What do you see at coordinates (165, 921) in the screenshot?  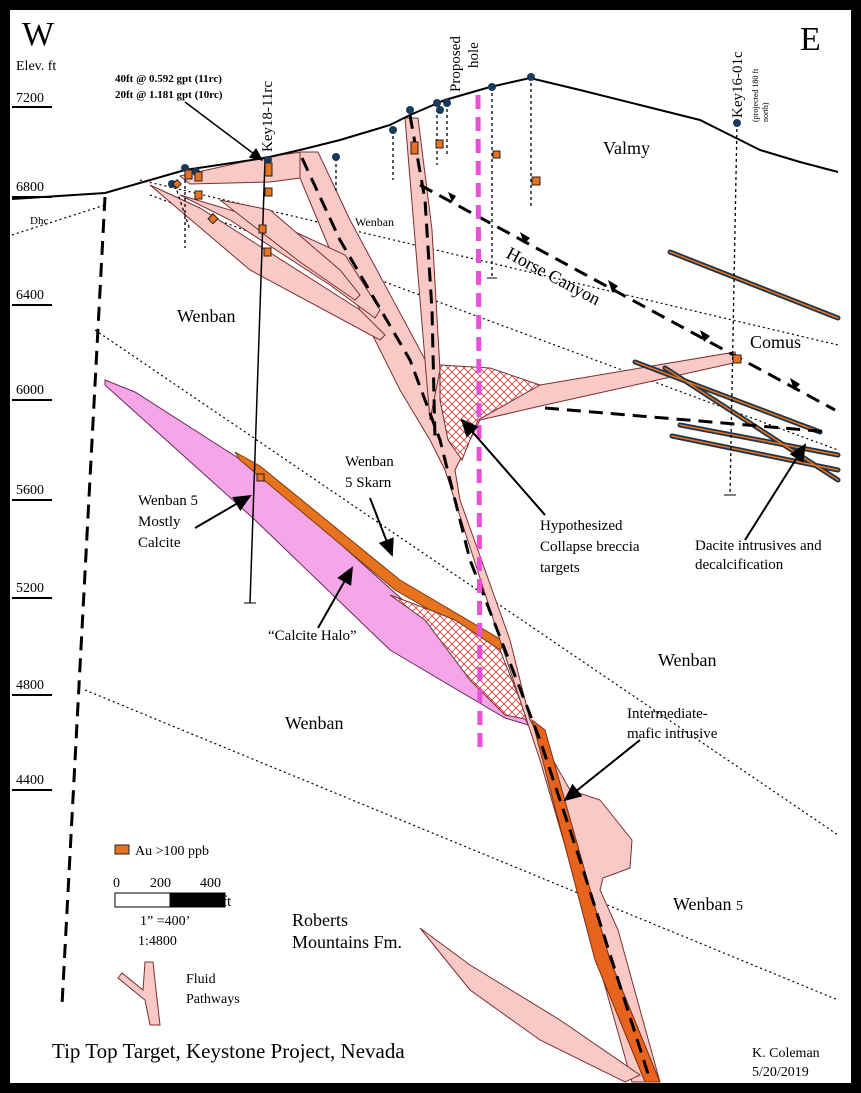 I see `scale-text: 1” =400’` at bounding box center [165, 921].